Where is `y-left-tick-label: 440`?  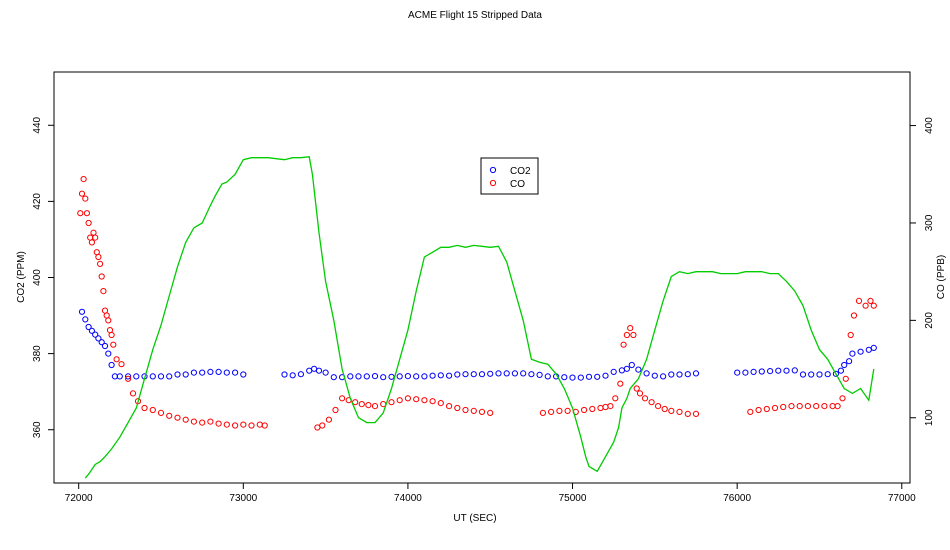 y-left-tick-label: 440 is located at coordinates (37, 124).